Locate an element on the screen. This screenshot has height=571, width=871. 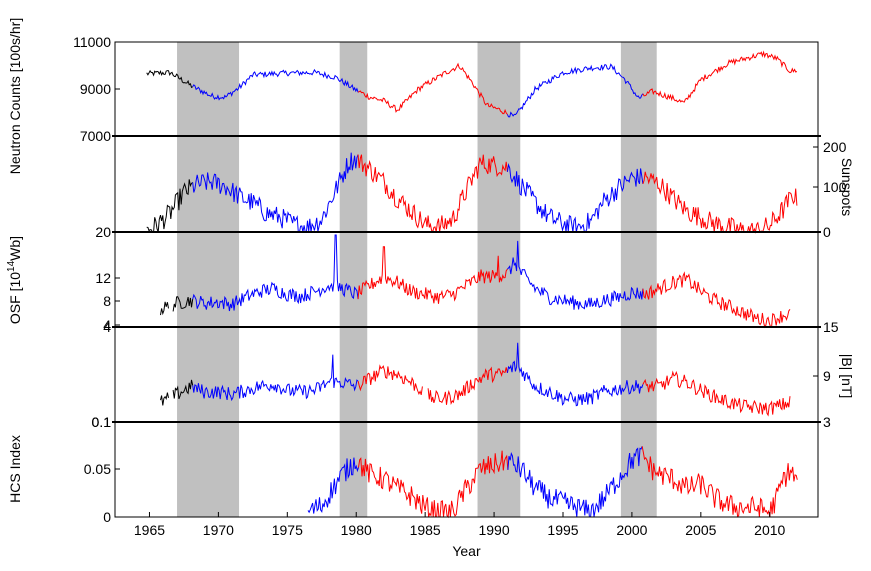
neutron-left-tick-label: 11000 is located at coordinates (92, 42).